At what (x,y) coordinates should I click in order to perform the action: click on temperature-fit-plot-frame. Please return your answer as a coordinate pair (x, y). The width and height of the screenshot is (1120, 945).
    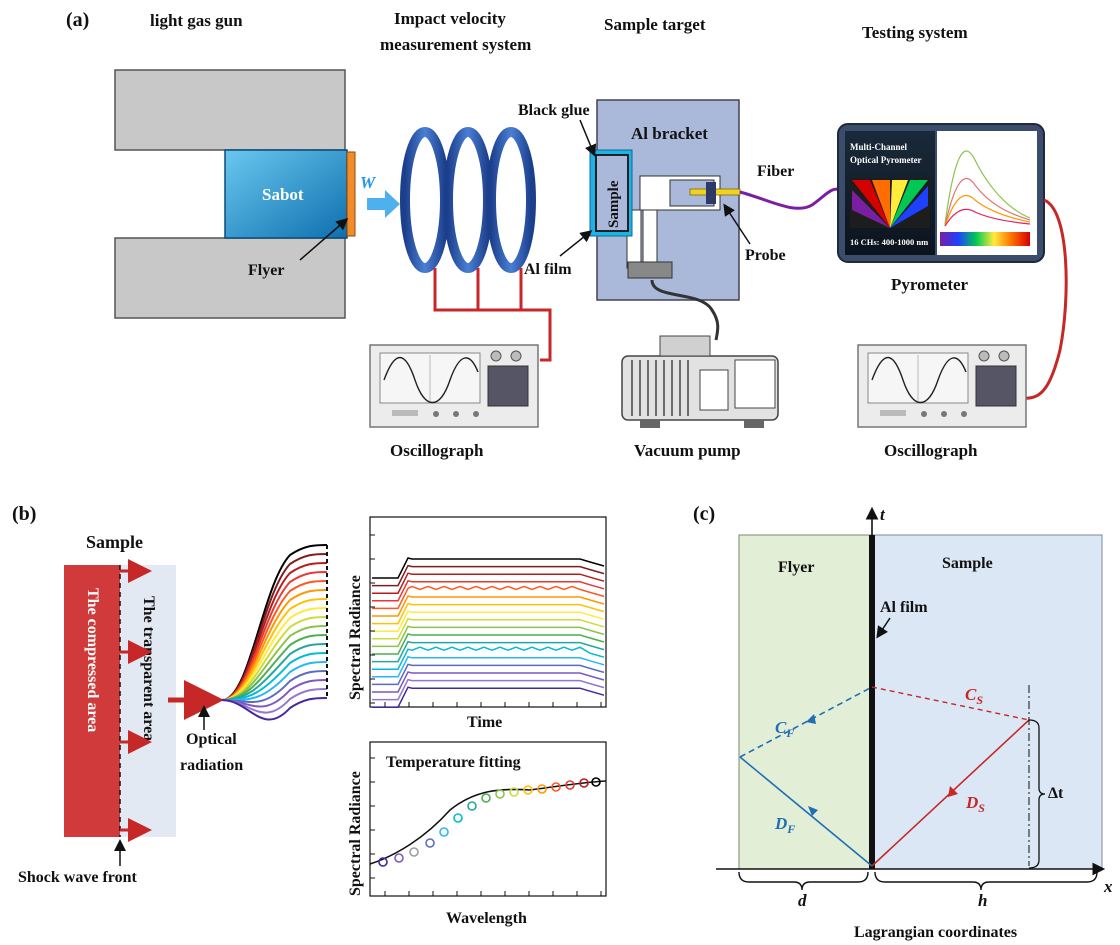
    Looking at the image, I should click on (488, 819).